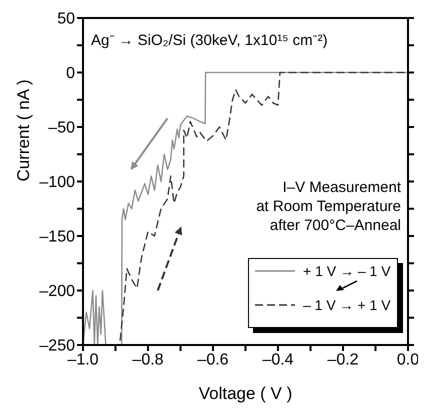 Image resolution: width=426 pixels, height=416 pixels. I want to click on y-tick-label: –100, so click(57, 183).